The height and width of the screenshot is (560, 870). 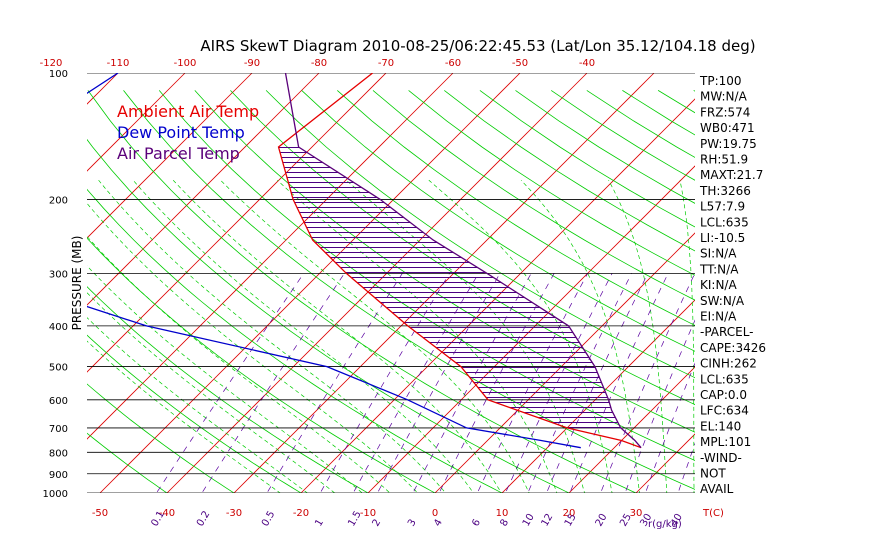 I want to click on top-temp-tick-label: -60, so click(x=453, y=63).